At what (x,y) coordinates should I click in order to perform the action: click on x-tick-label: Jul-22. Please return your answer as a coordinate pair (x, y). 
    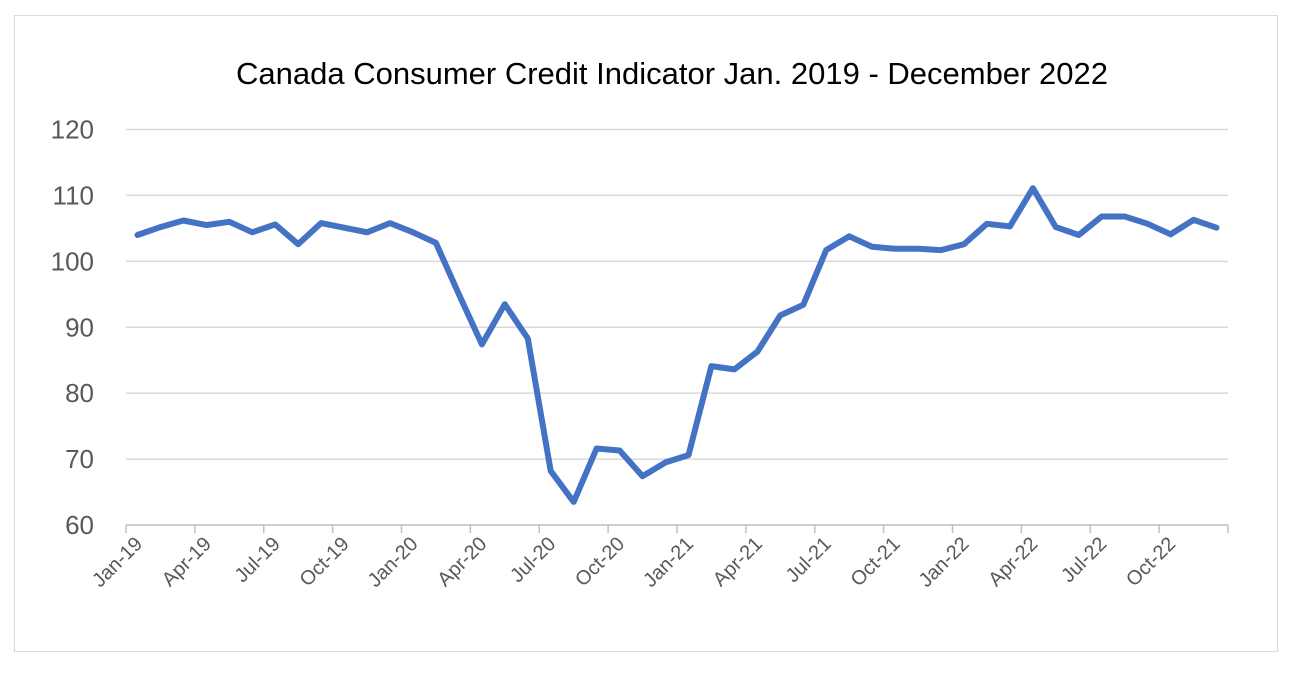
    Looking at the image, I should click on (1084, 560).